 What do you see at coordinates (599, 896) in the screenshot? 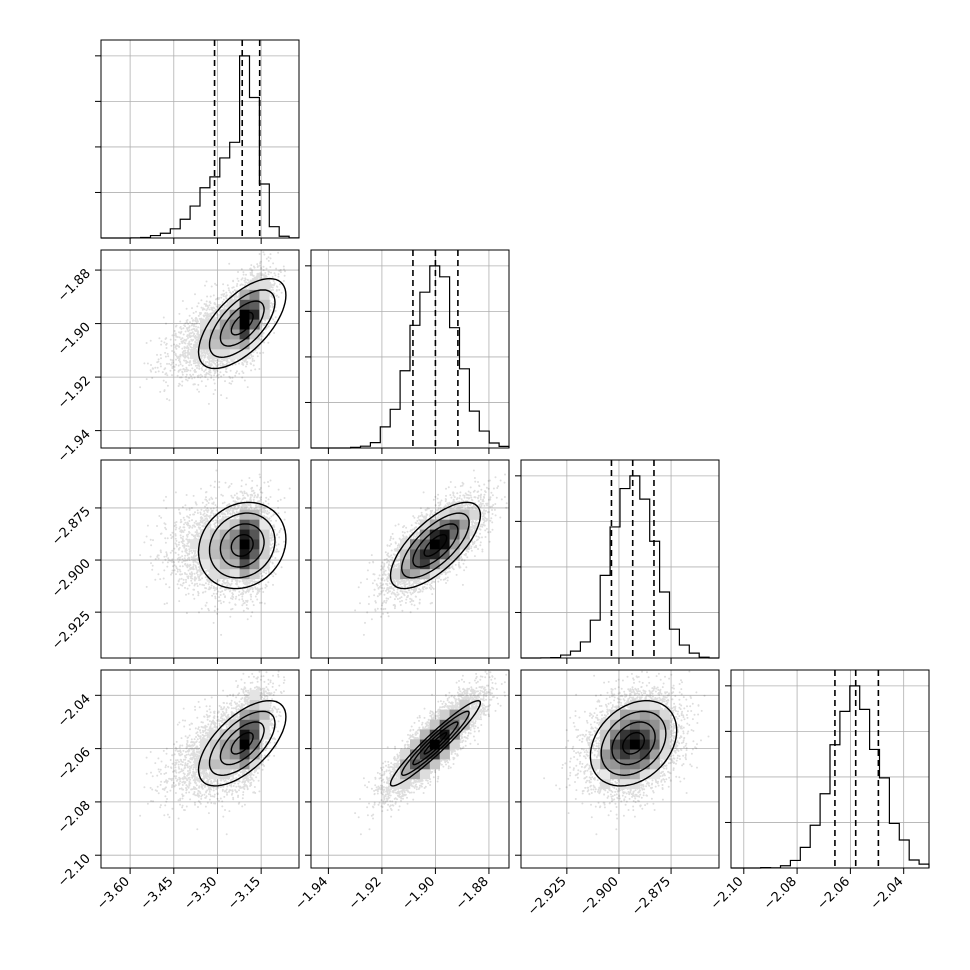
I see `x-tick-label: −2.900` at bounding box center [599, 896].